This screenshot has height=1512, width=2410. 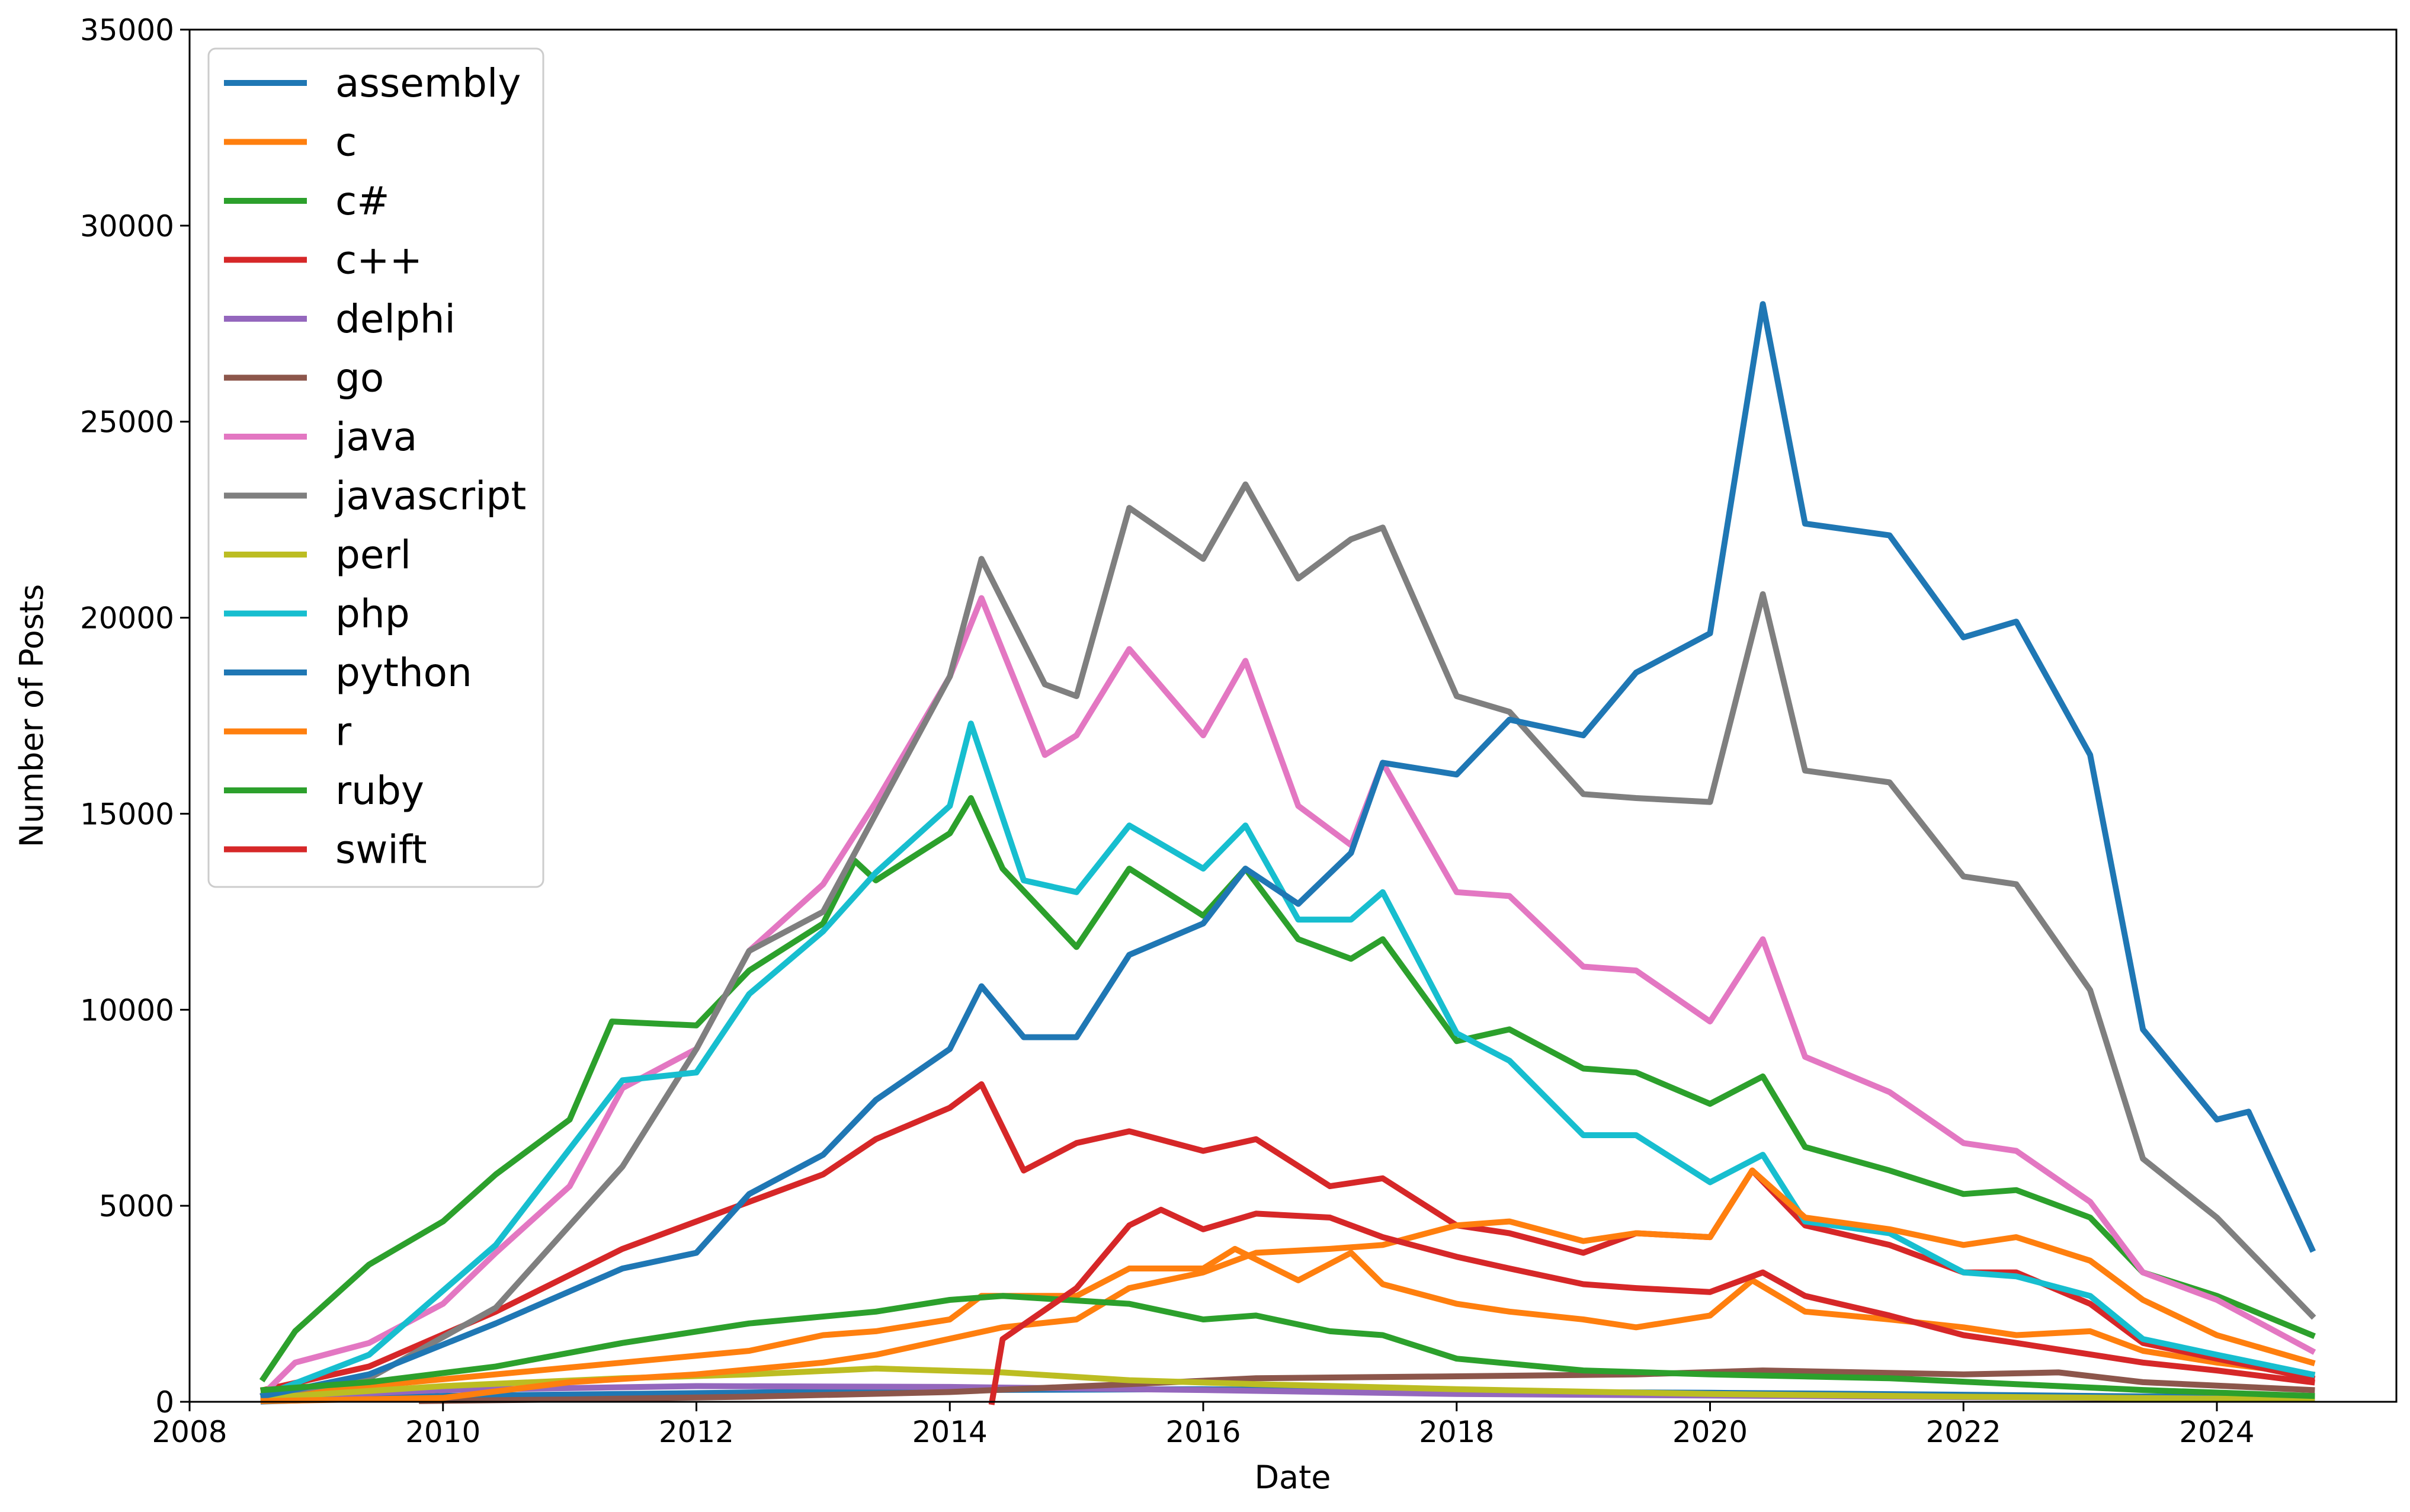 What do you see at coordinates (165, 1402) in the screenshot?
I see `y-tick-label: 0` at bounding box center [165, 1402].